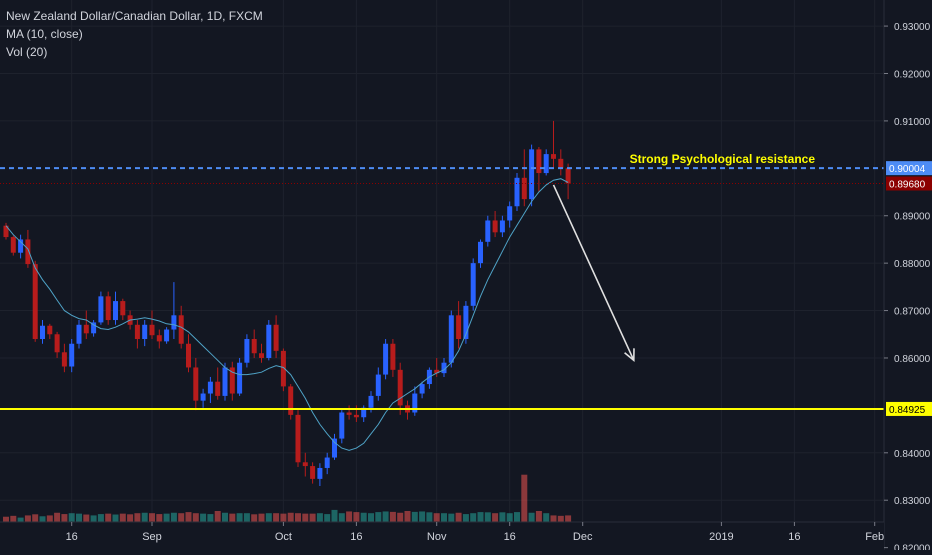 The width and height of the screenshot is (932, 555). I want to click on time-tick-label: Feb, so click(874, 537).